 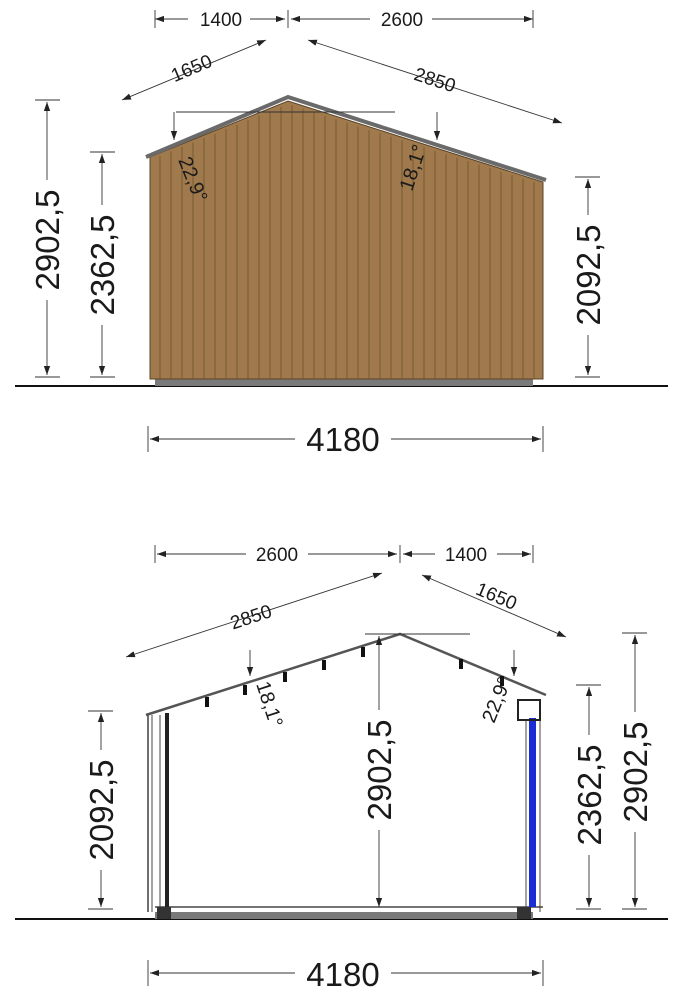 What do you see at coordinates (466, 555) in the screenshot?
I see `dim-top-right-section: 1400` at bounding box center [466, 555].